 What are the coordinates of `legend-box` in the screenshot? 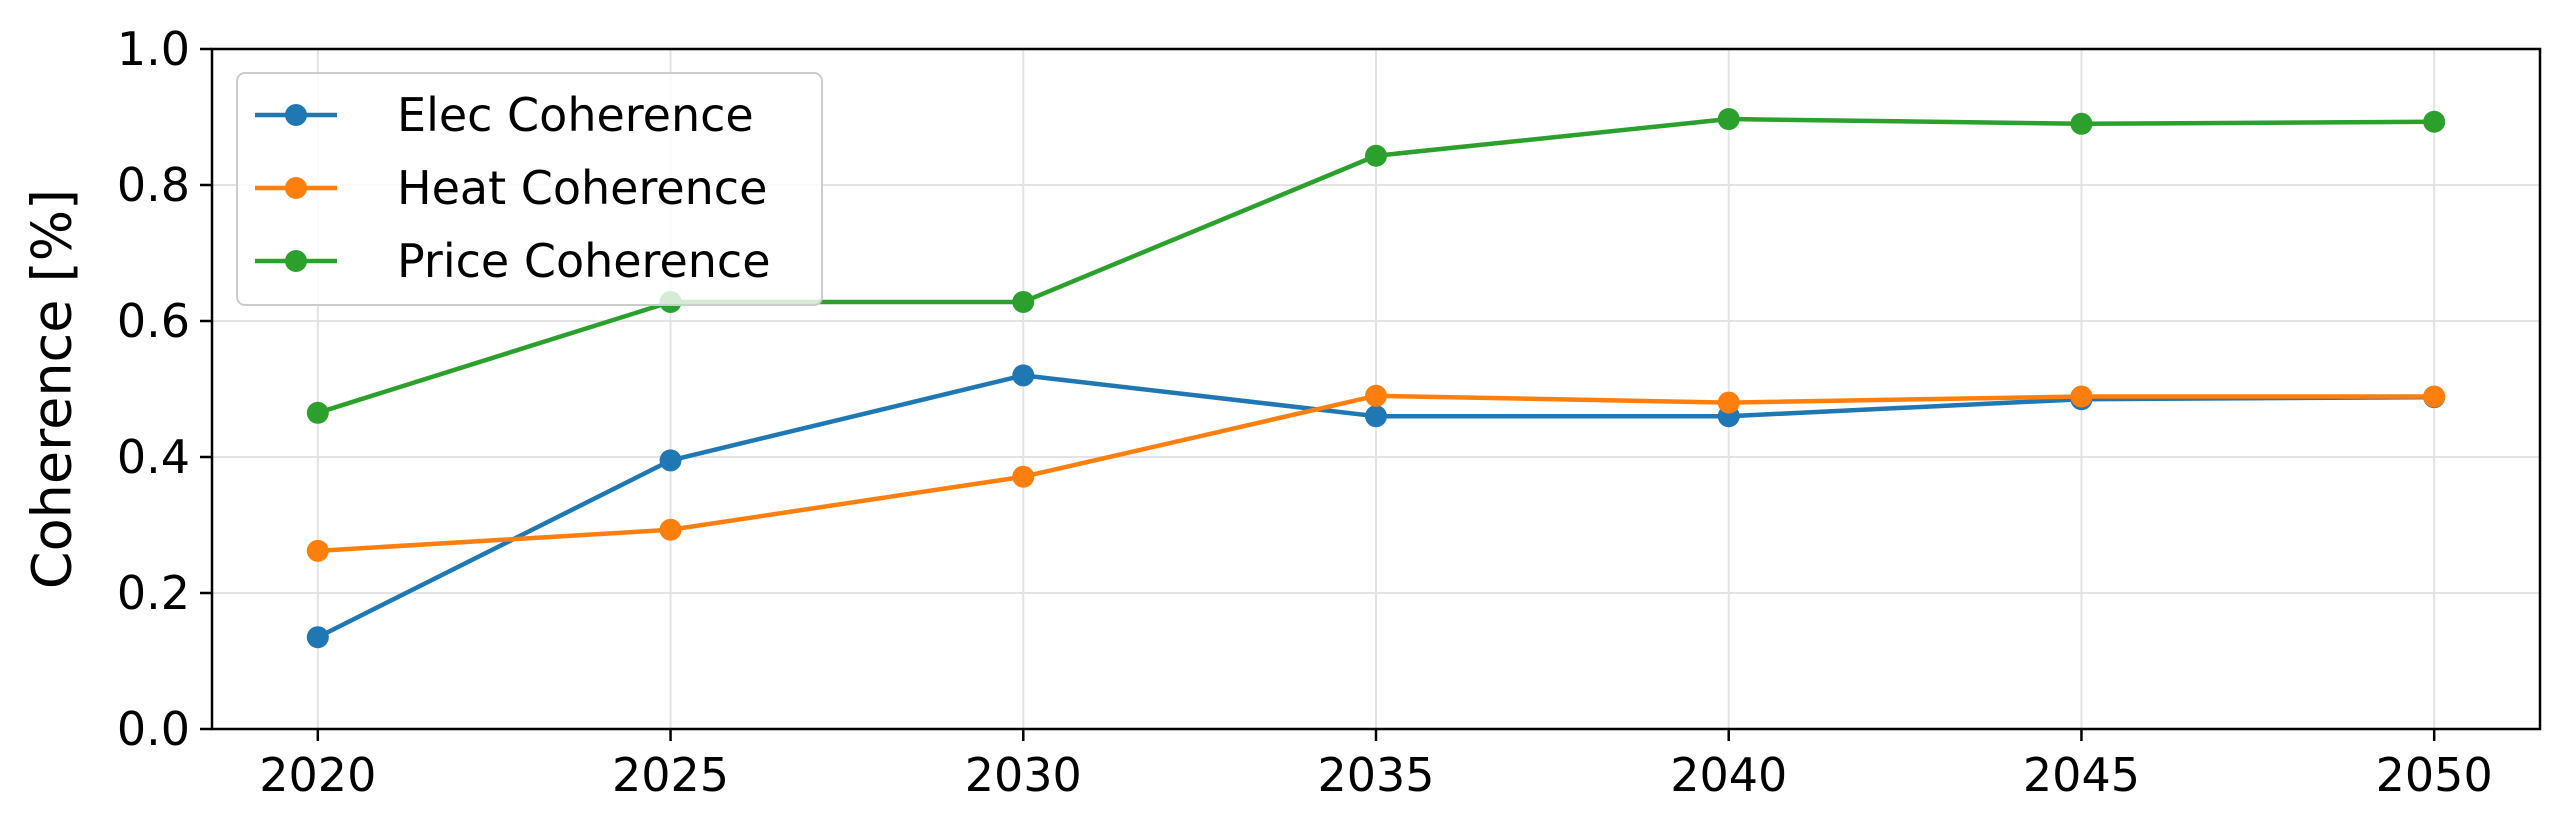 It's located at (529, 189).